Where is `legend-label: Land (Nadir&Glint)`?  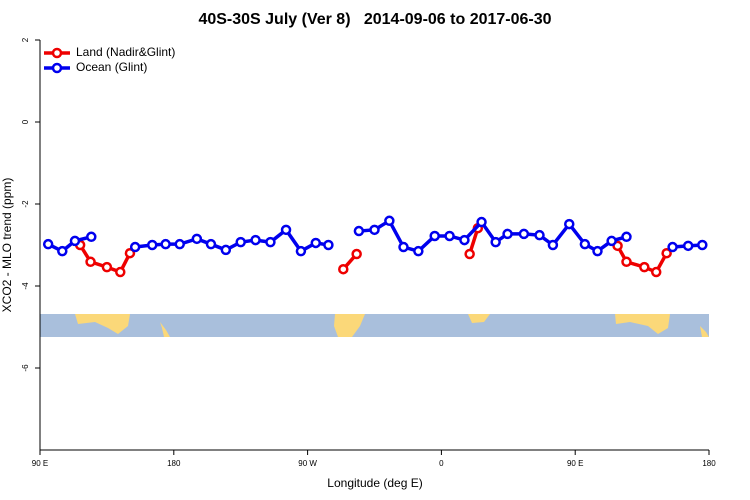
legend-label: Land (Nadir&Glint) is located at coordinates (125, 52).